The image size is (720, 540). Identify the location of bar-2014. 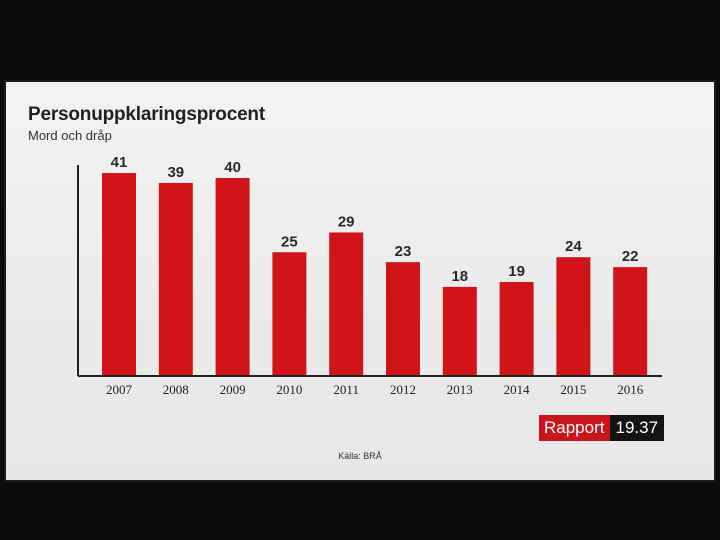
(516, 328).